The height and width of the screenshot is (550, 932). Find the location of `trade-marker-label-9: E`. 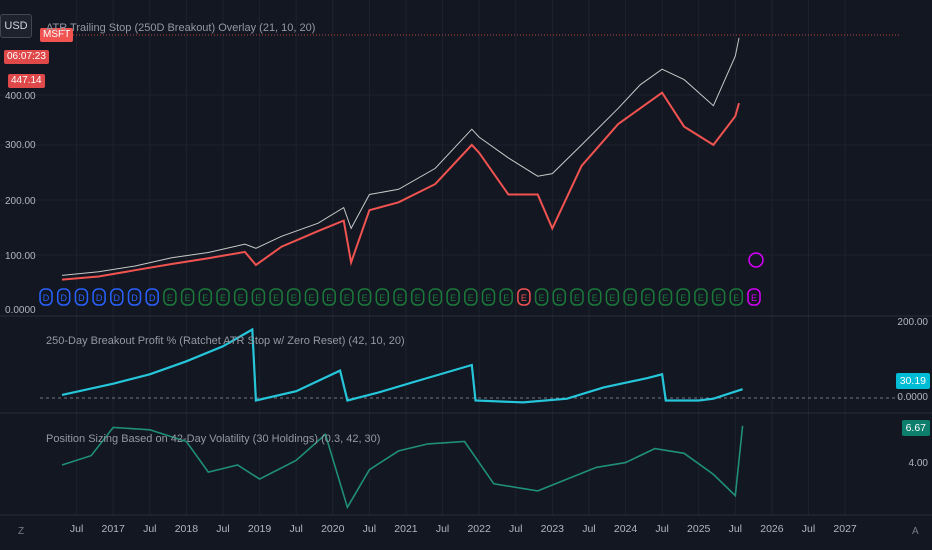

trade-marker-label-9: E is located at coordinates (205, 298).